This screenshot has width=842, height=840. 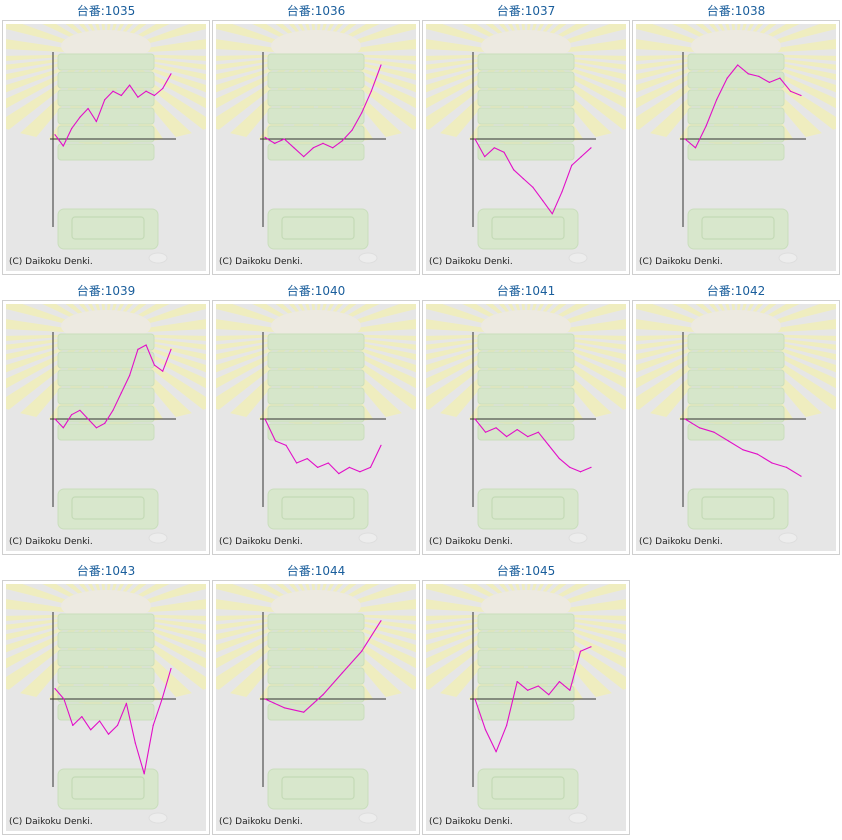 What do you see at coordinates (526, 571) in the screenshot?
I see `chart-title: 台番:1045` at bounding box center [526, 571].